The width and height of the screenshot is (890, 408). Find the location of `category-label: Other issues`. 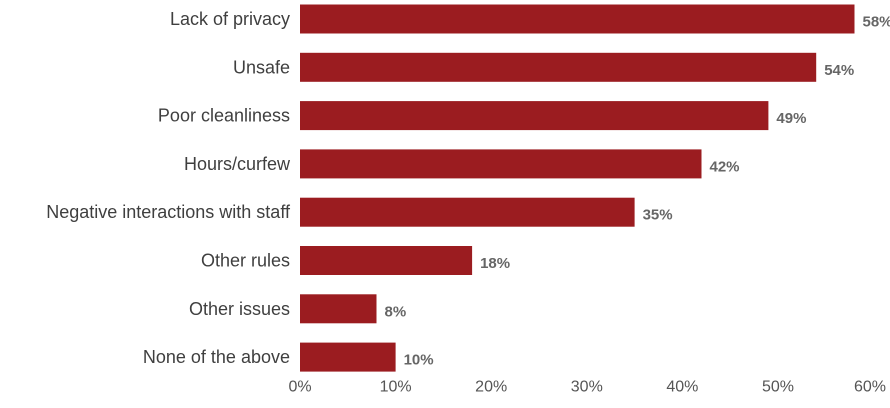

category-label: Other issues is located at coordinates (239, 309).